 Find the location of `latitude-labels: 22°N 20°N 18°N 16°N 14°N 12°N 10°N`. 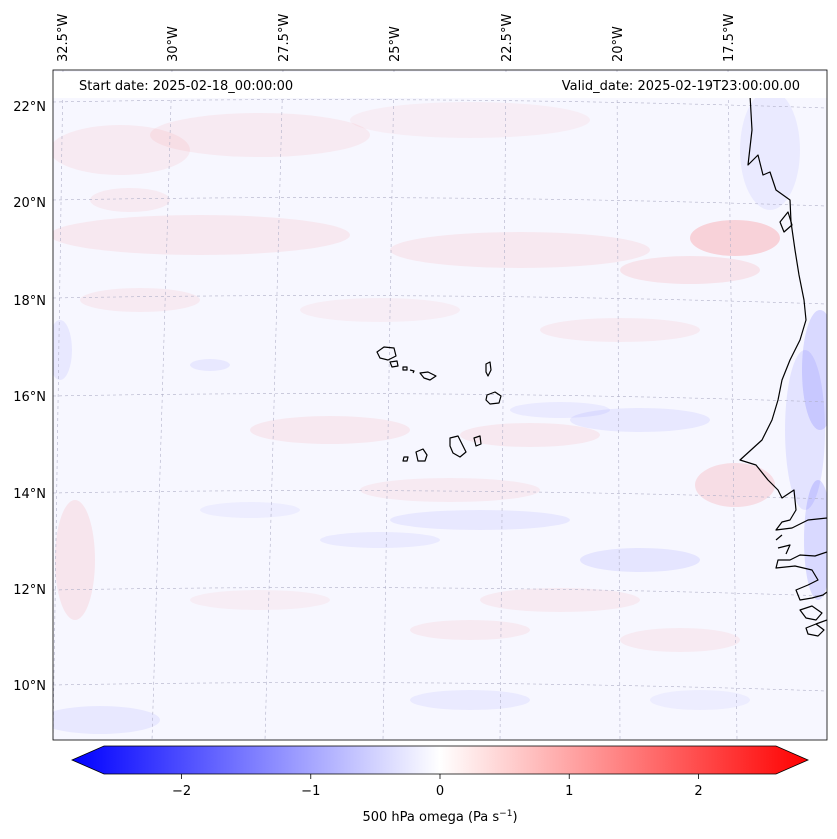

latitude-labels: 22°N 20°N 18°N 16°N 14°N 12°N 10°N is located at coordinates (29, 397).